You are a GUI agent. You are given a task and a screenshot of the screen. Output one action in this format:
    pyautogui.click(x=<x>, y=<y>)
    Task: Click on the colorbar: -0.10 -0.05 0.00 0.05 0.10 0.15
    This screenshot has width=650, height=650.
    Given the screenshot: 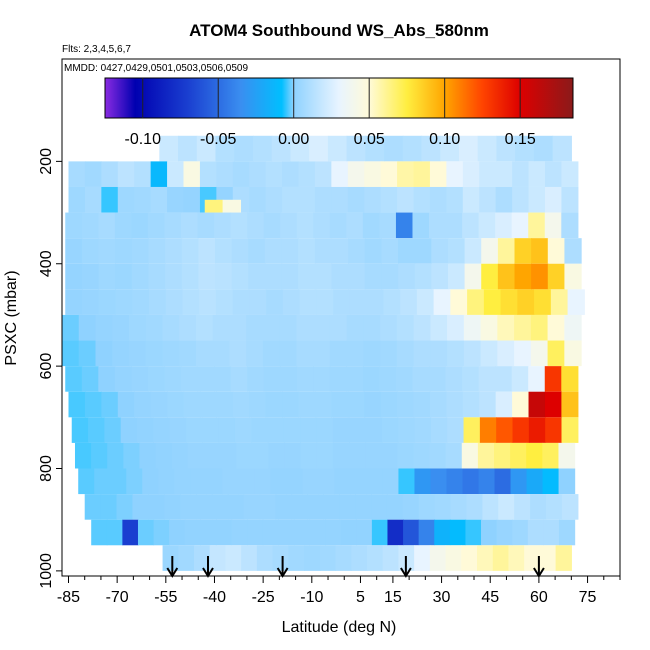 What is the action you would take?
    pyautogui.click(x=339, y=112)
    